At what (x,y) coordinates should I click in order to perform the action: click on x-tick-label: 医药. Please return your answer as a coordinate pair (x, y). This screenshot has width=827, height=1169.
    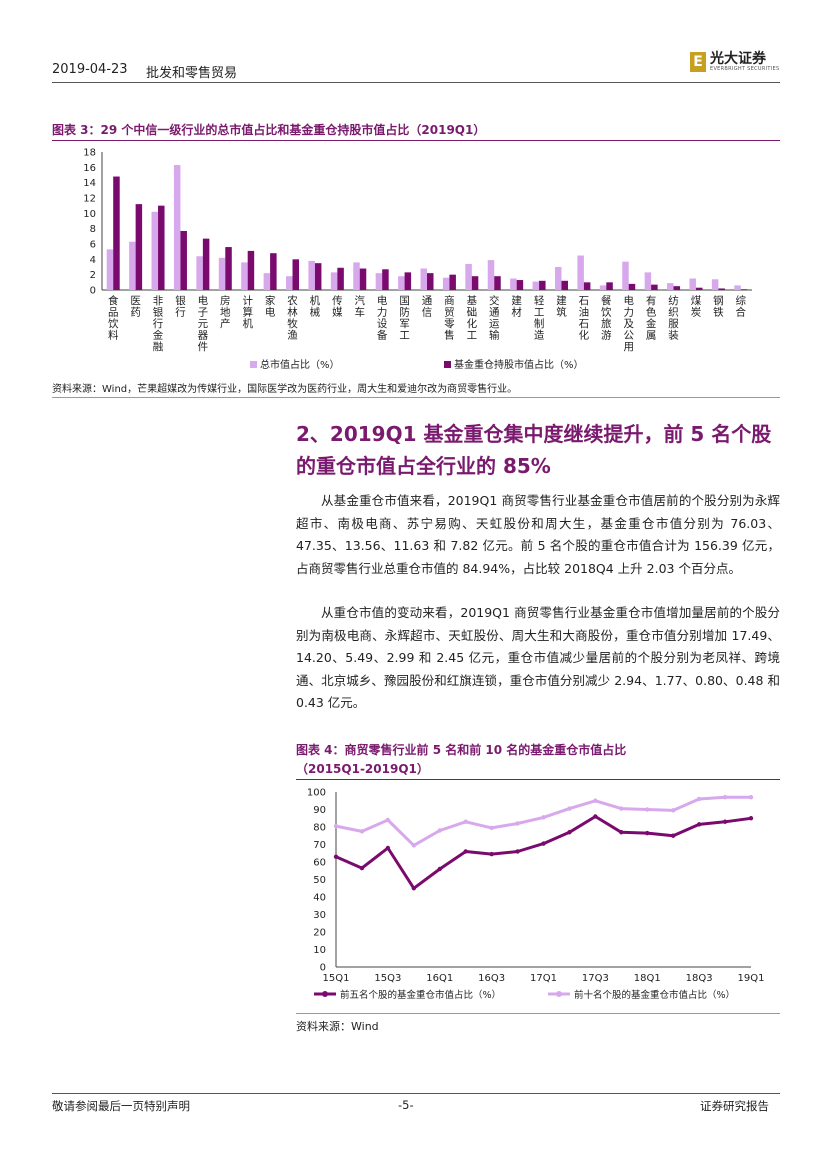
    Looking at the image, I should click on (135, 307).